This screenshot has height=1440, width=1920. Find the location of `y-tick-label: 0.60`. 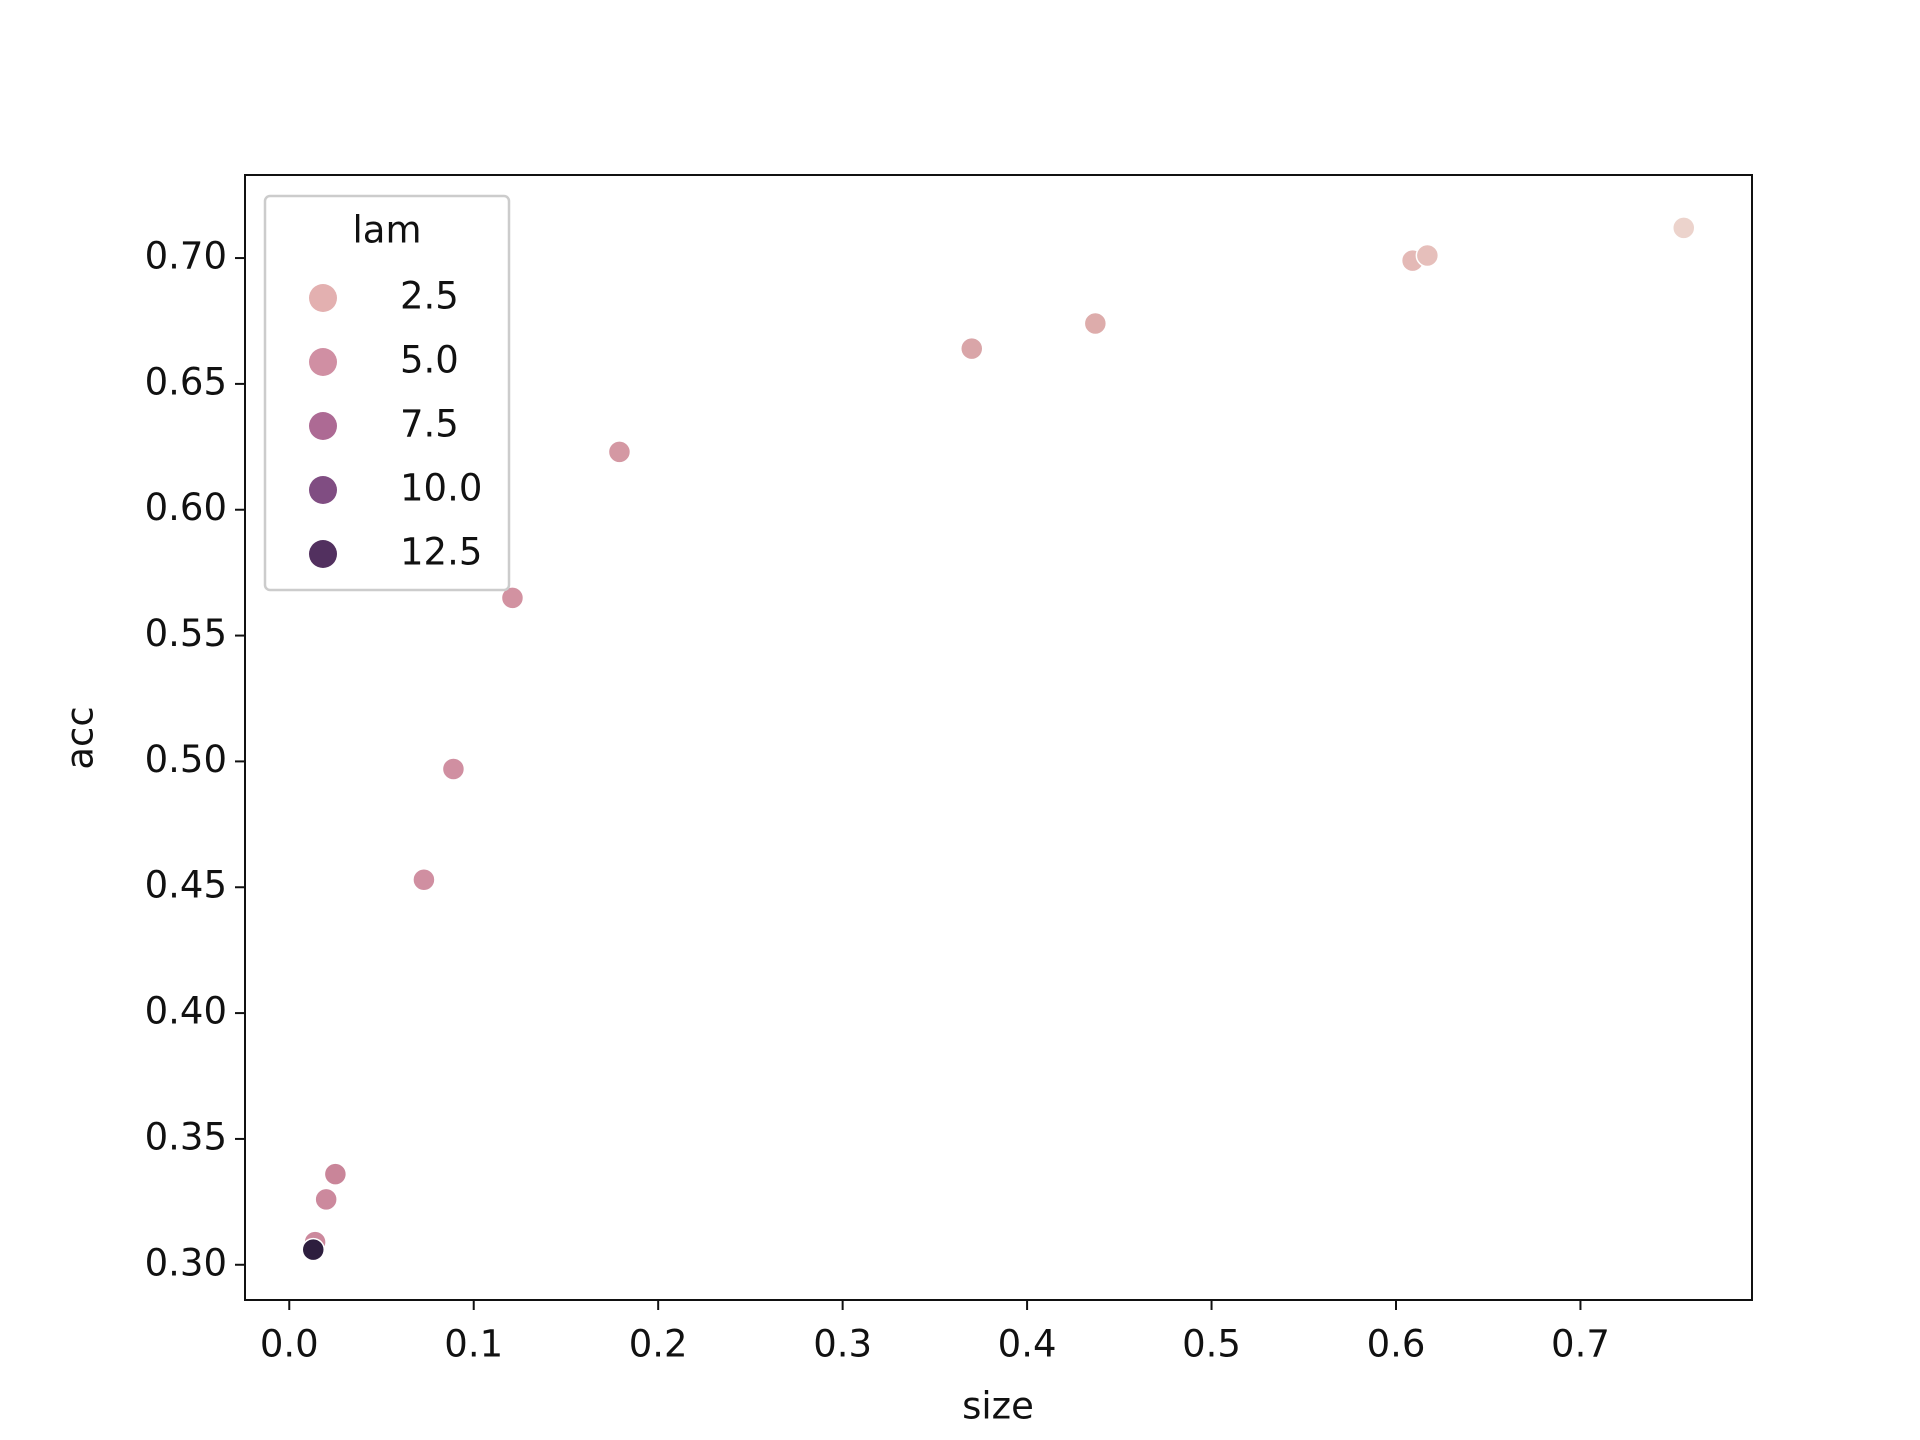

y-tick-label: 0.60 is located at coordinates (186, 507).